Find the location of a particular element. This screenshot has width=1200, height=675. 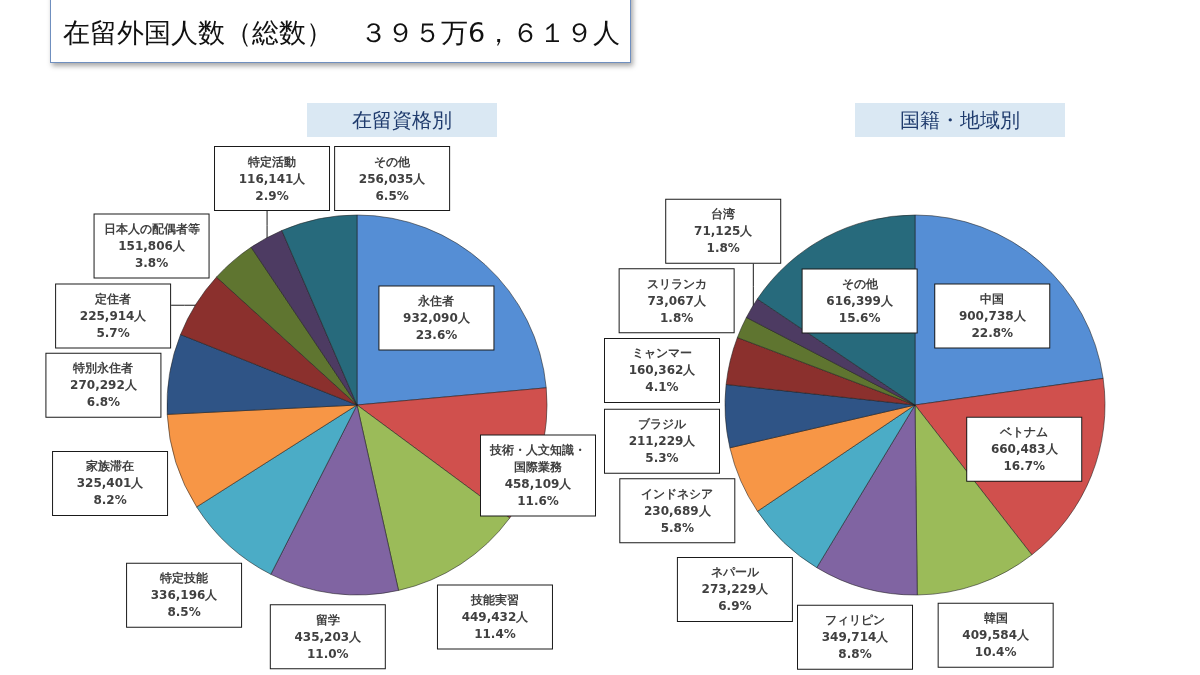

slice-label: ミャンマー is located at coordinates (662, 353).